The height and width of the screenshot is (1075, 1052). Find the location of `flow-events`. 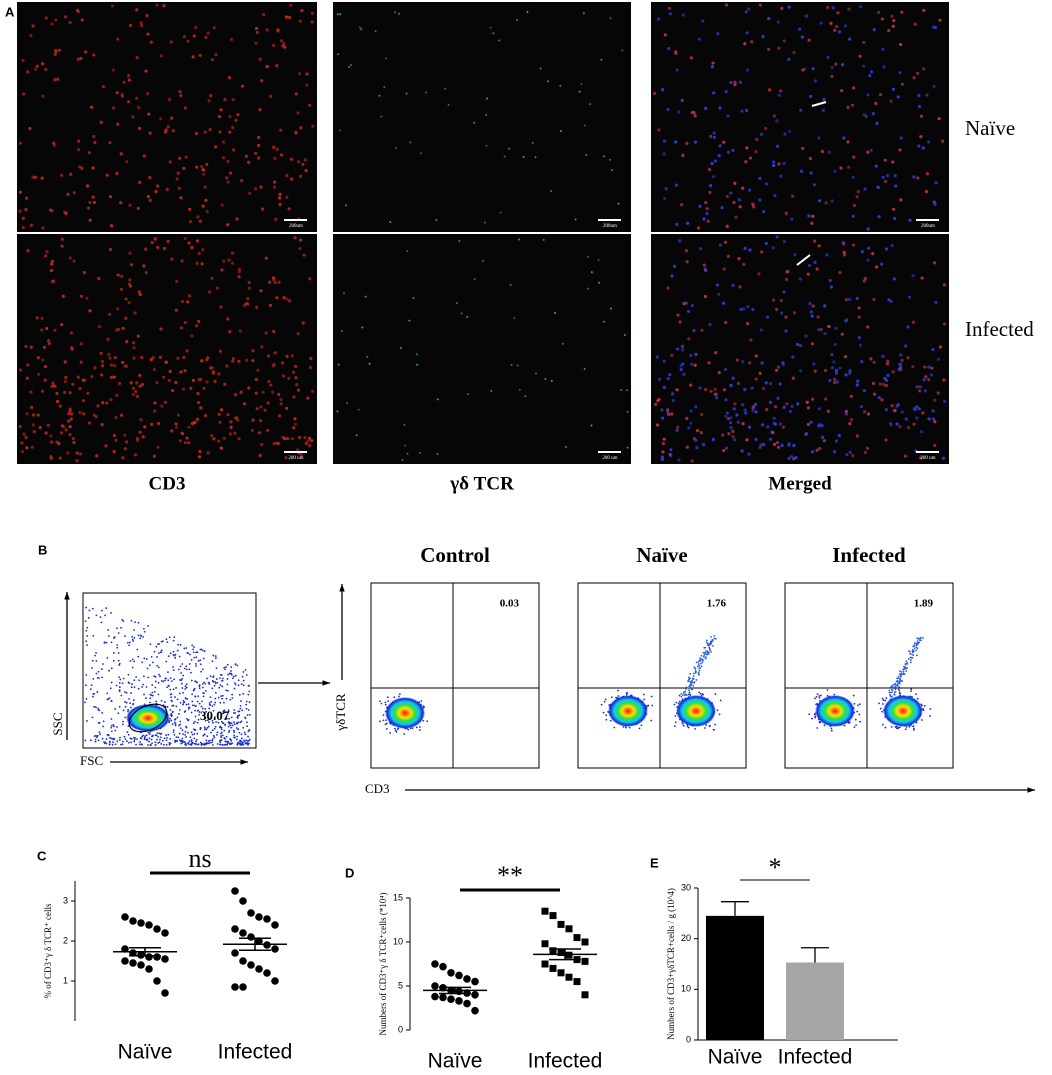

flow-events is located at coordinates (661, 682).